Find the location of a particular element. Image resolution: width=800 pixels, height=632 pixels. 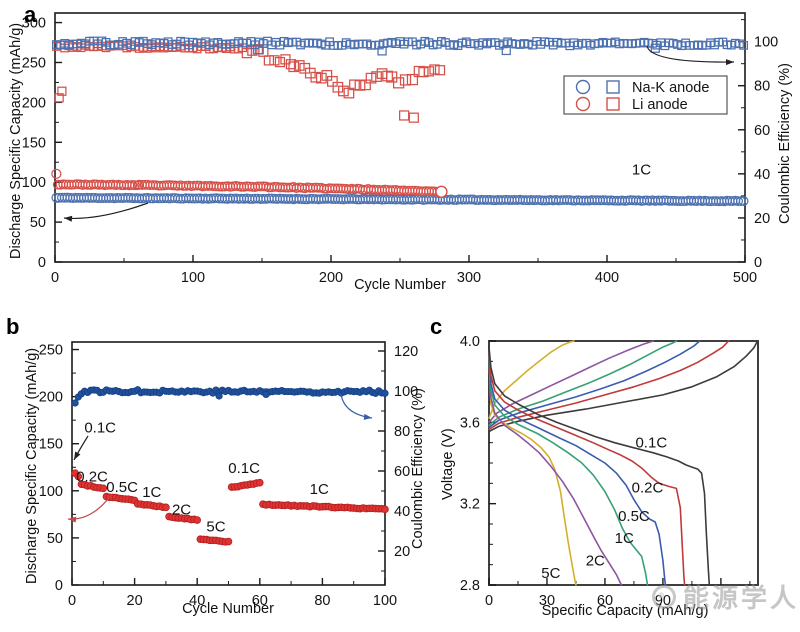

panel-a-y-right-title: Coulombic Efficiency (%) is located at coordinates (785, 143).